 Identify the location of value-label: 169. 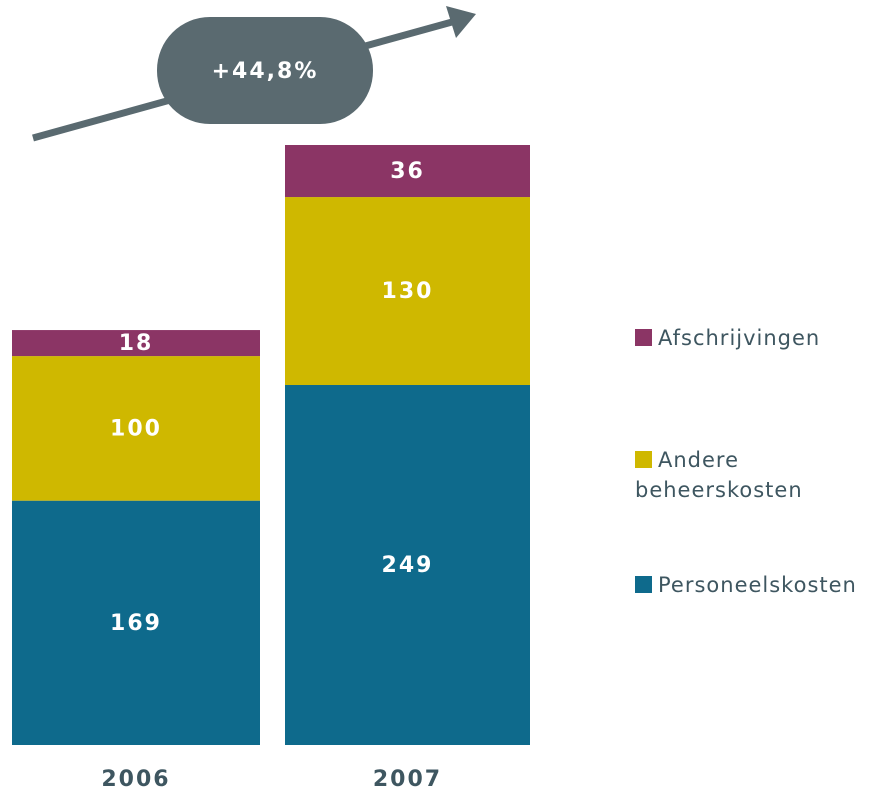
(136, 623).